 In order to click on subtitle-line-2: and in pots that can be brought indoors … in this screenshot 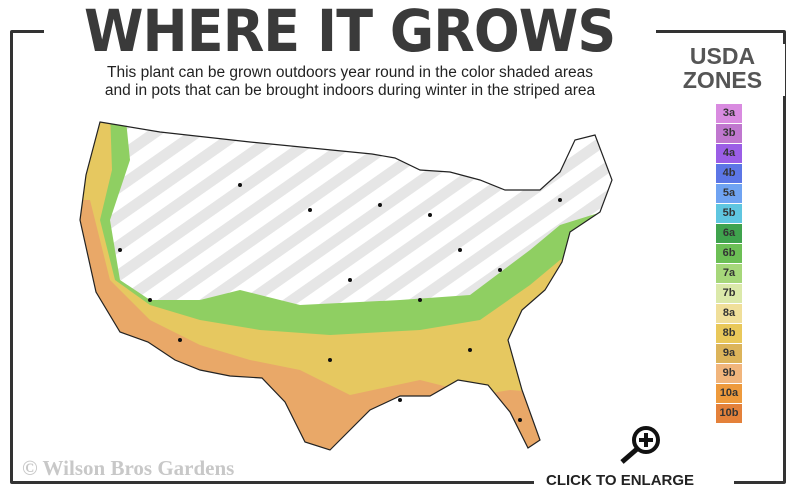, I will do `click(350, 90)`.